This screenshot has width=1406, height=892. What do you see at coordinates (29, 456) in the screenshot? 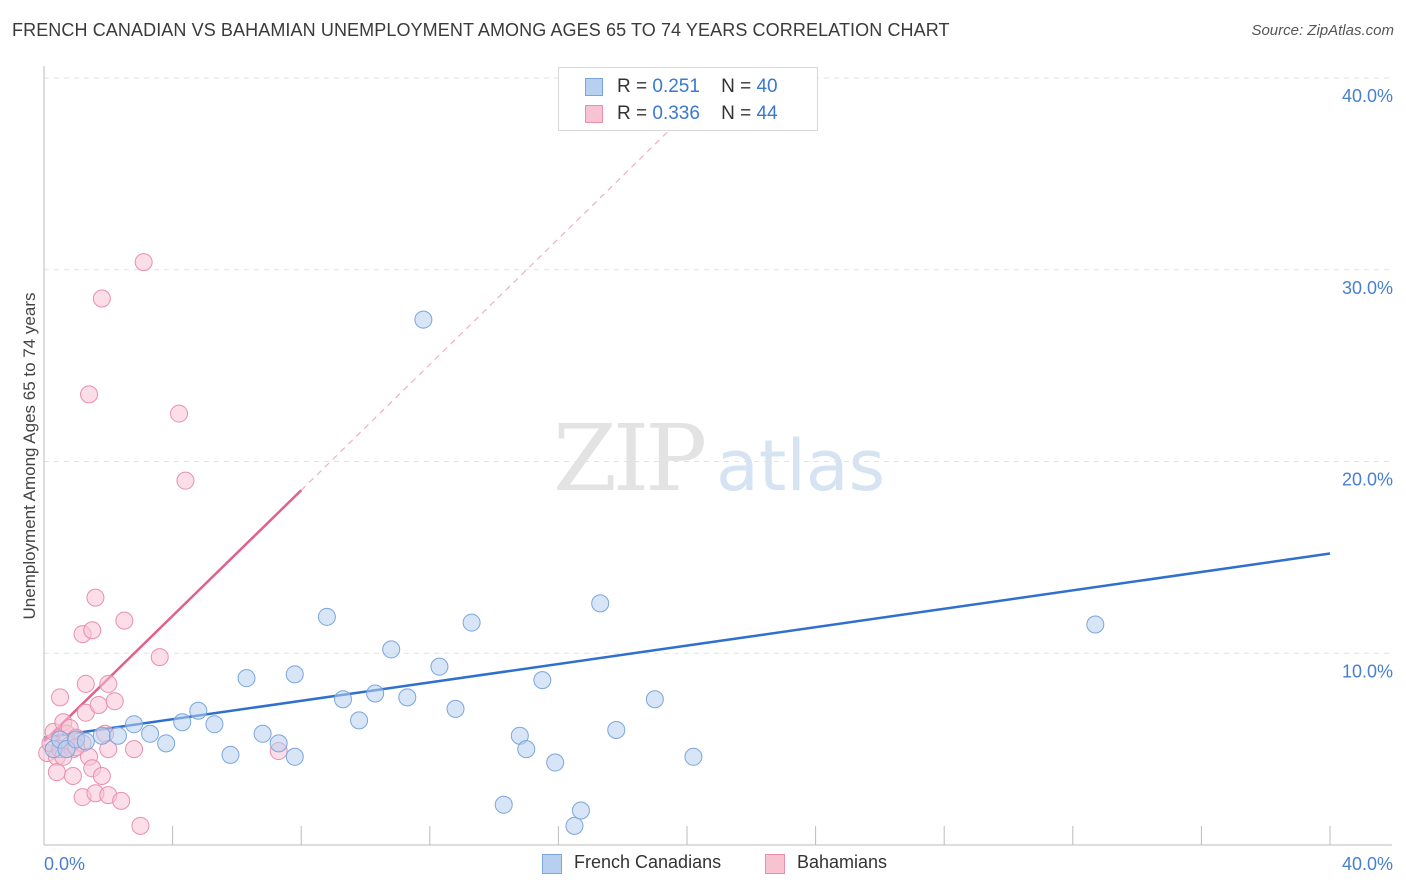
I see `y-axis-label: Unemployment Among Ages 65 to 74 years` at bounding box center [29, 456].